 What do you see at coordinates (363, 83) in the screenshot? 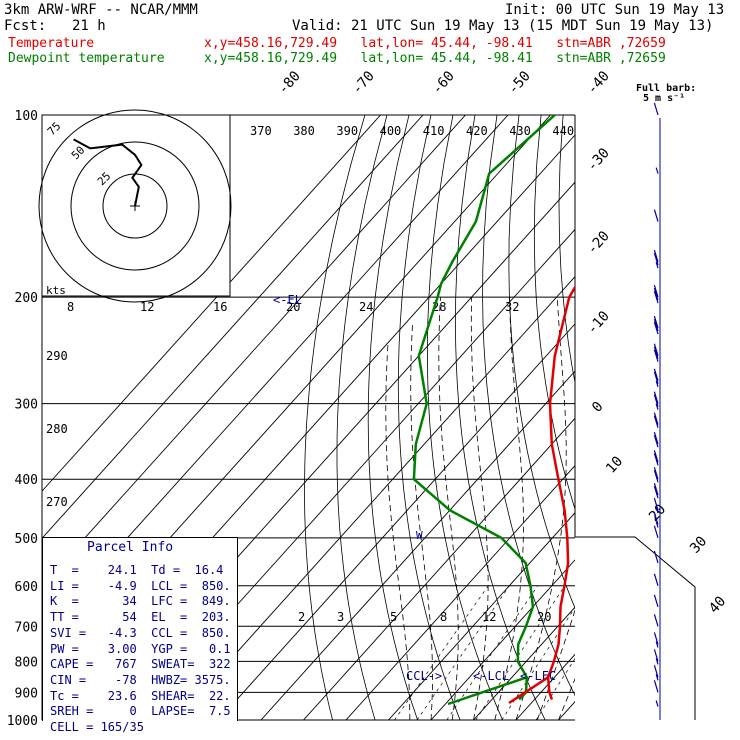
I see `isotherm-label: -70` at bounding box center [363, 83].